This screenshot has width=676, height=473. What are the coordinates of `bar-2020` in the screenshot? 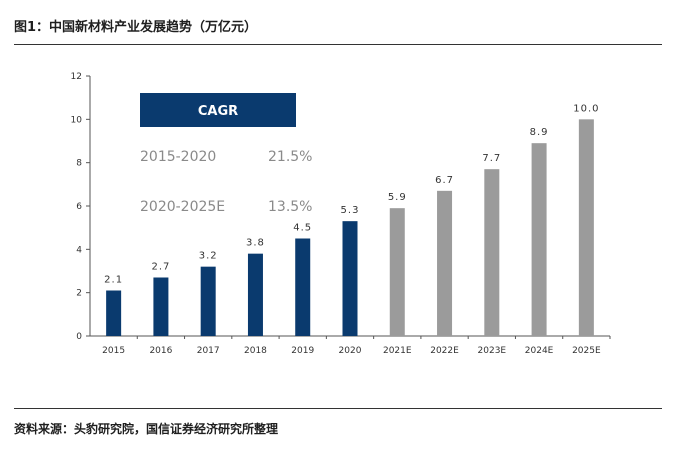 It's located at (350, 278).